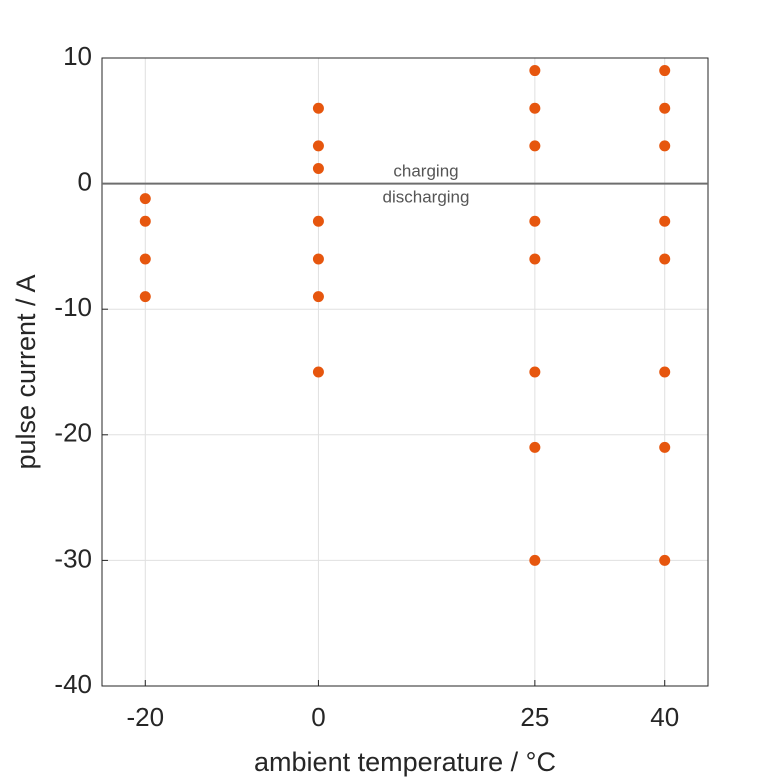 This screenshot has width=781, height=781. Describe the element at coordinates (73, 684) in the screenshot. I see `y-tick-label: -40` at that location.